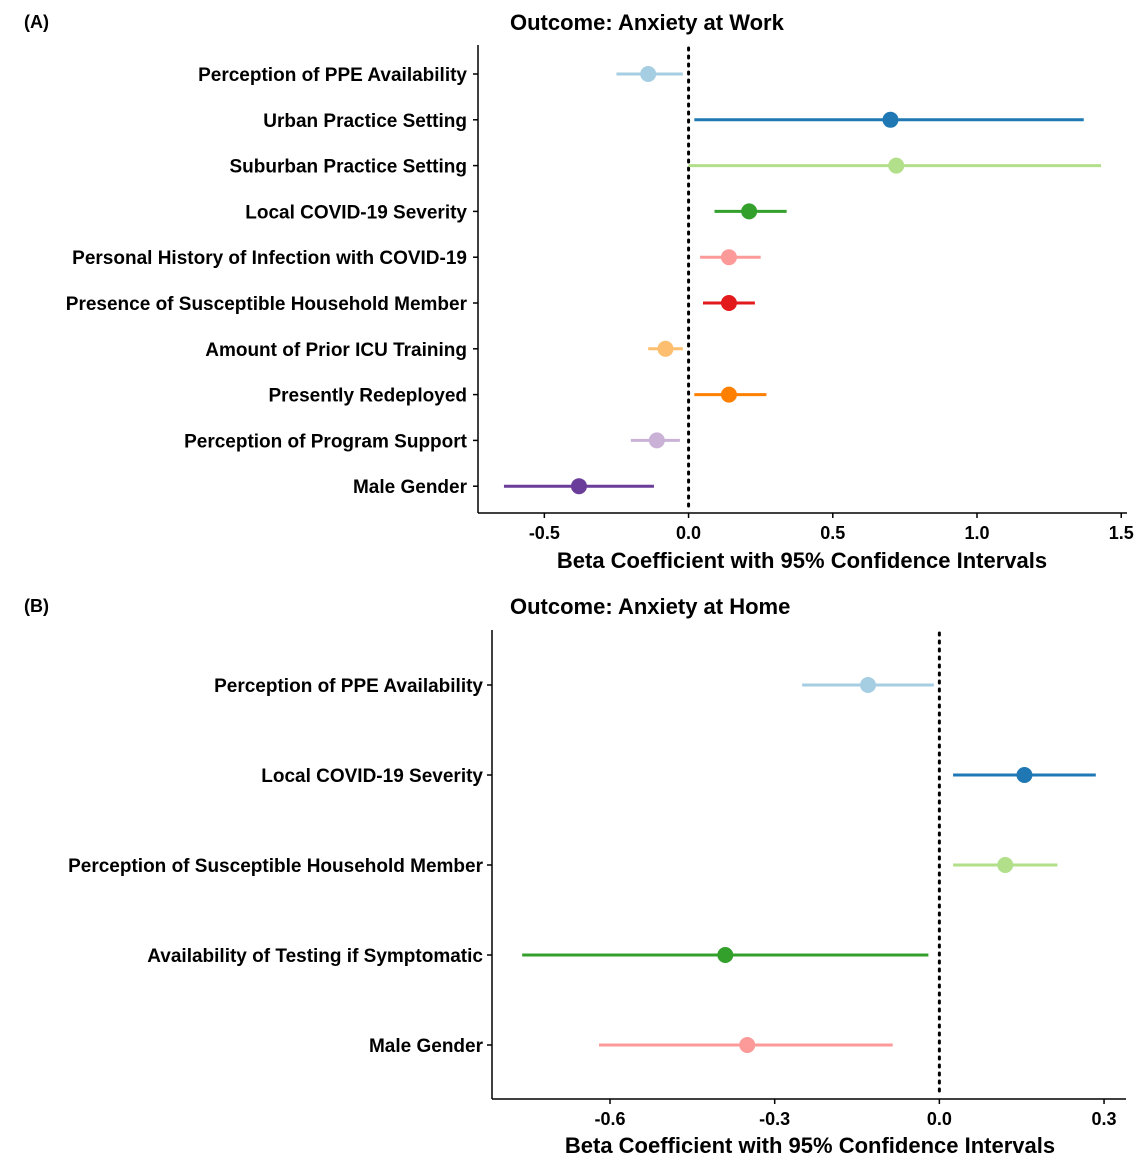  I want to click on panel-a-row-label: Urban Practice Setting, so click(365, 121).